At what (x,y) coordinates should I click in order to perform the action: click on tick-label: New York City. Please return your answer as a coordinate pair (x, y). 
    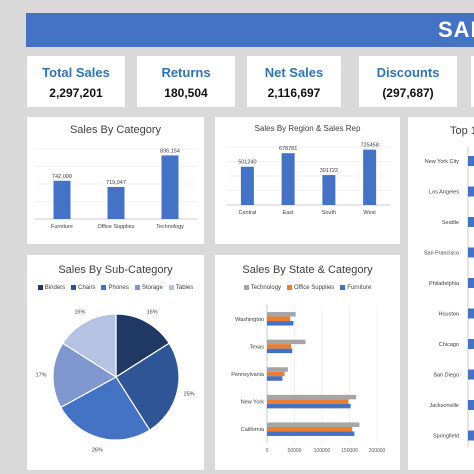
    Looking at the image, I should click on (442, 162).